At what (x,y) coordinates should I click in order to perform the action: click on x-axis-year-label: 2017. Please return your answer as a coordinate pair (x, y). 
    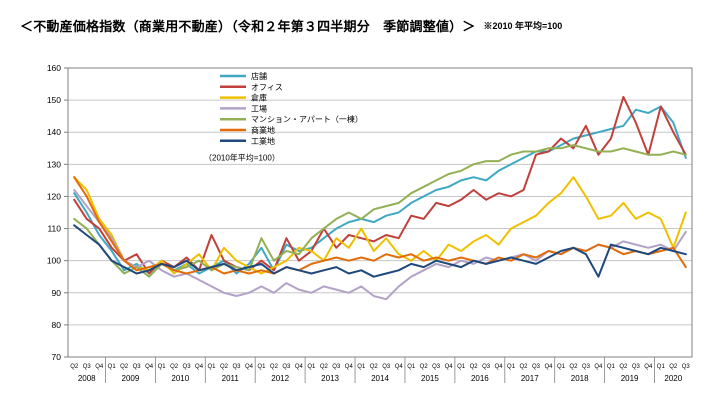
    Looking at the image, I should click on (530, 378).